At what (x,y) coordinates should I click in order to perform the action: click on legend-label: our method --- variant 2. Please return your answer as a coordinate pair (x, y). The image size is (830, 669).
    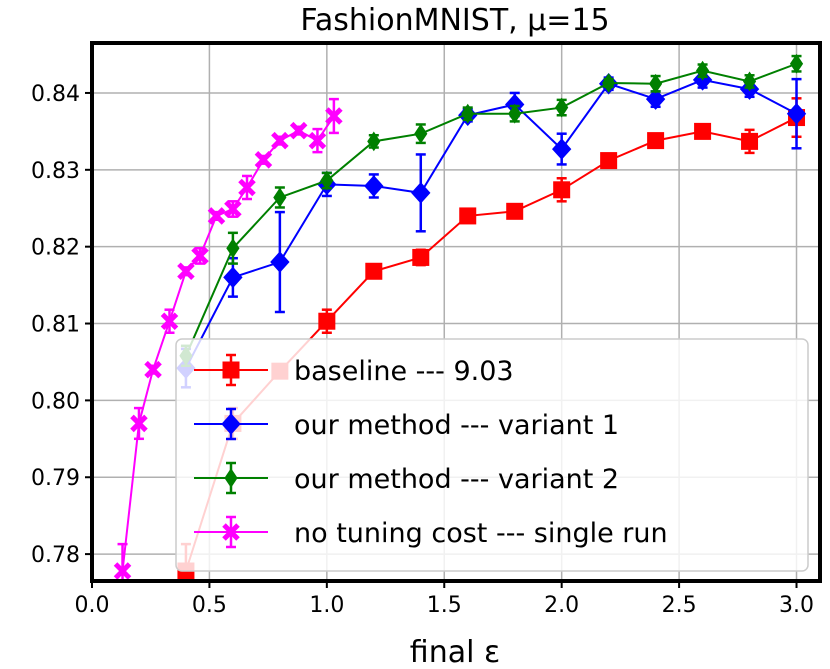
    Looking at the image, I should click on (456, 479).